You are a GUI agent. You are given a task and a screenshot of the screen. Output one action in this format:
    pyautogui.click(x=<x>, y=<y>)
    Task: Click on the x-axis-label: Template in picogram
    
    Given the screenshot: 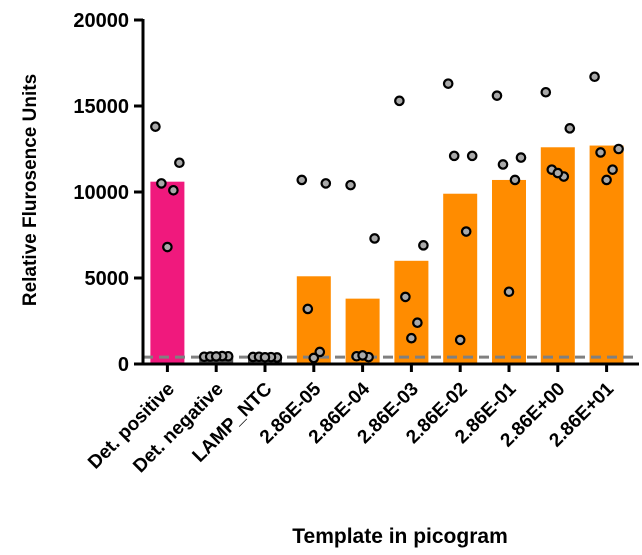 What is the action you would take?
    pyautogui.click(x=400, y=536)
    